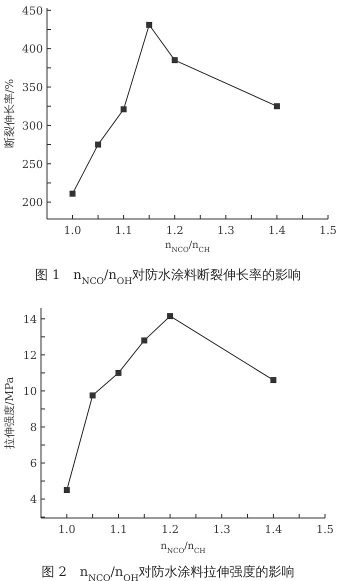 This screenshot has width=337, height=581. What do you see at coordinates (33, 427) in the screenshot?
I see `y-tick-label: 8` at bounding box center [33, 427].